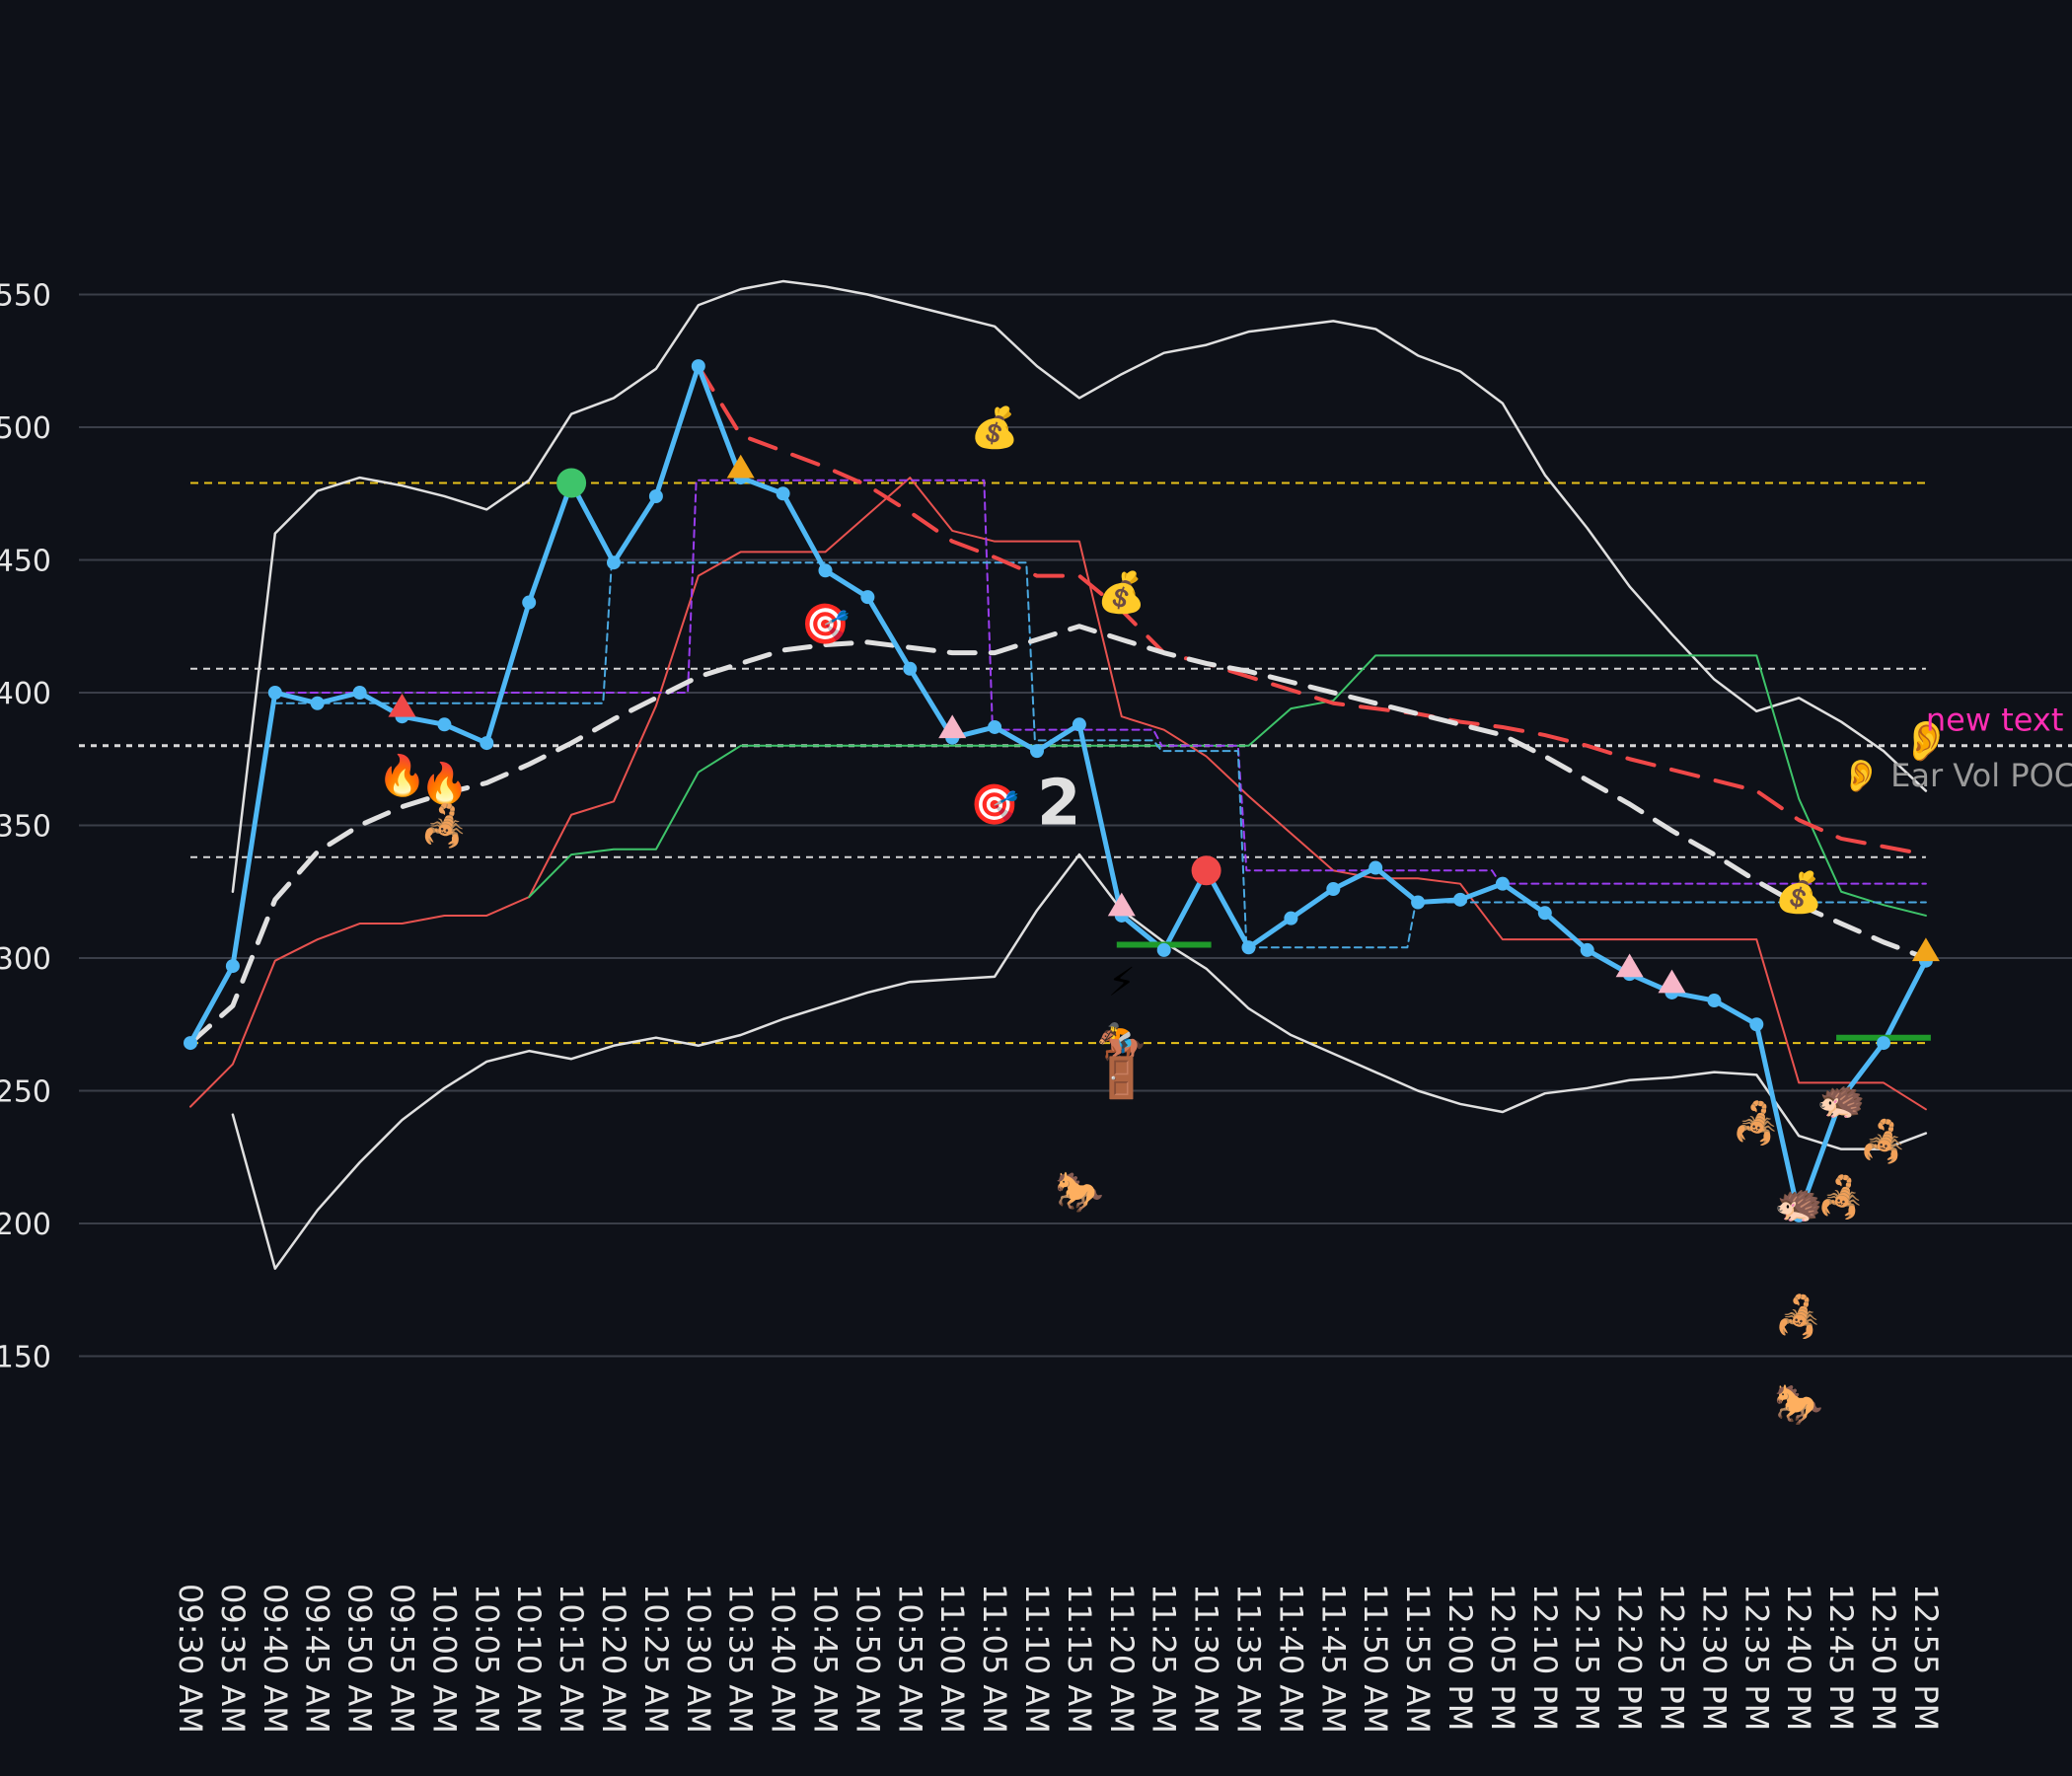  What do you see at coordinates (26, 429) in the screenshot?
I see `y-tick-label-500: 500` at bounding box center [26, 429].